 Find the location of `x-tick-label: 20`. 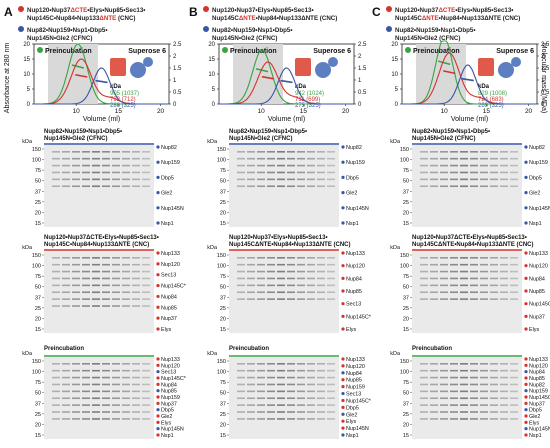

x-tick-label: 20 is located at coordinates (529, 111).